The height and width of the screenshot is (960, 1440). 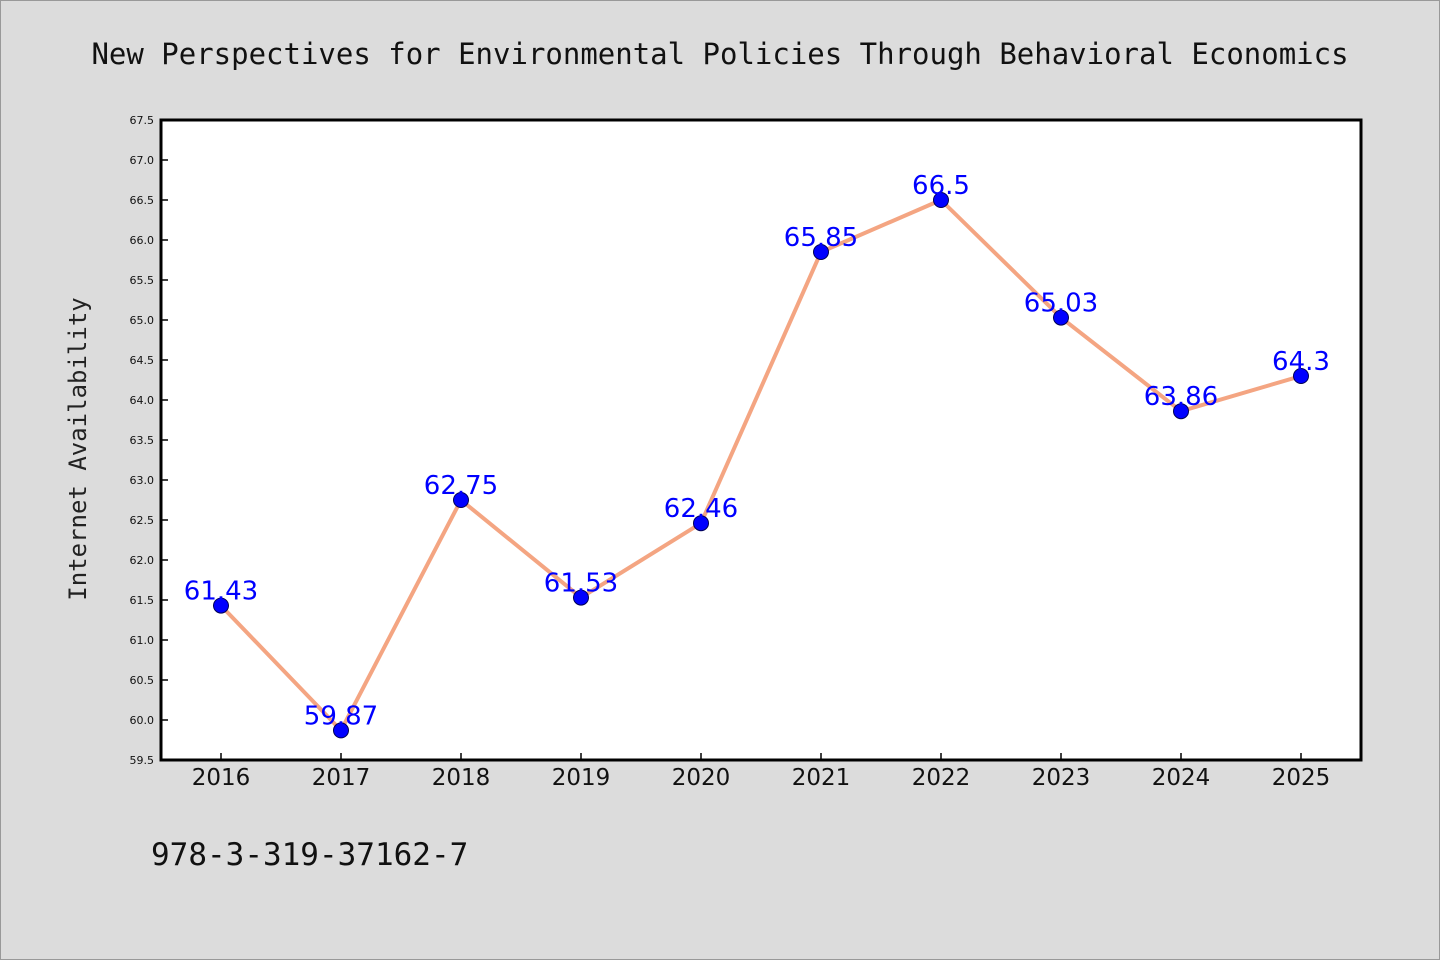 What do you see at coordinates (142, 320) in the screenshot?
I see `y-tick-label: 65.0` at bounding box center [142, 320].